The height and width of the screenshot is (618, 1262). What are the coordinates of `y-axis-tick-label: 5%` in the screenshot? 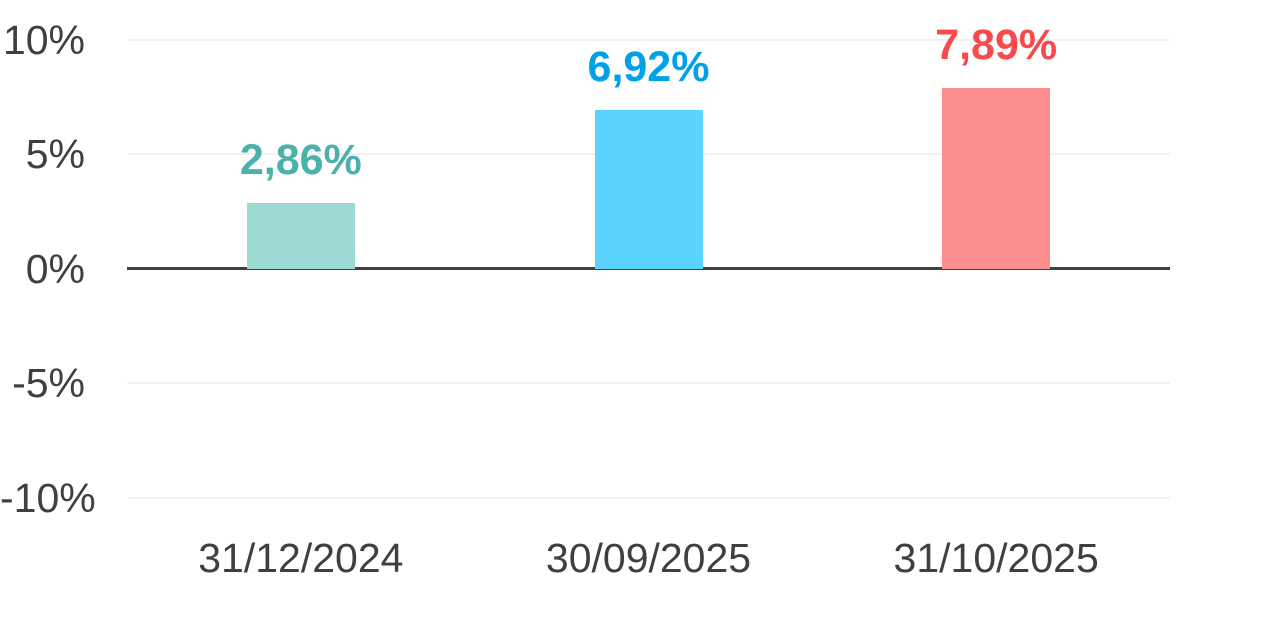 It's located at (55, 154).